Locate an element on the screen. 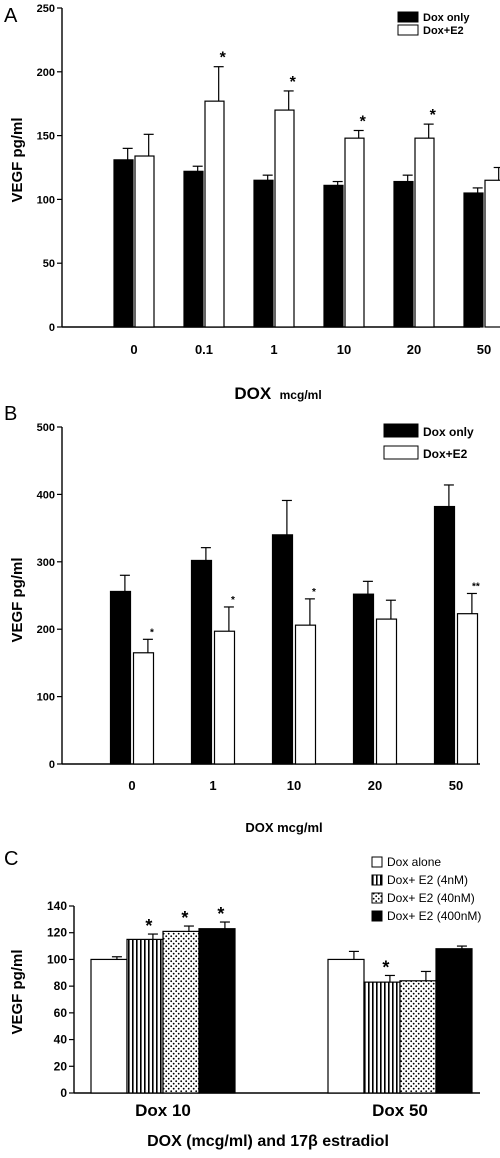 This screenshot has width=500, height=1158. panel-c-y-axis-label: VEGF pg/ml is located at coordinates (17, 991).